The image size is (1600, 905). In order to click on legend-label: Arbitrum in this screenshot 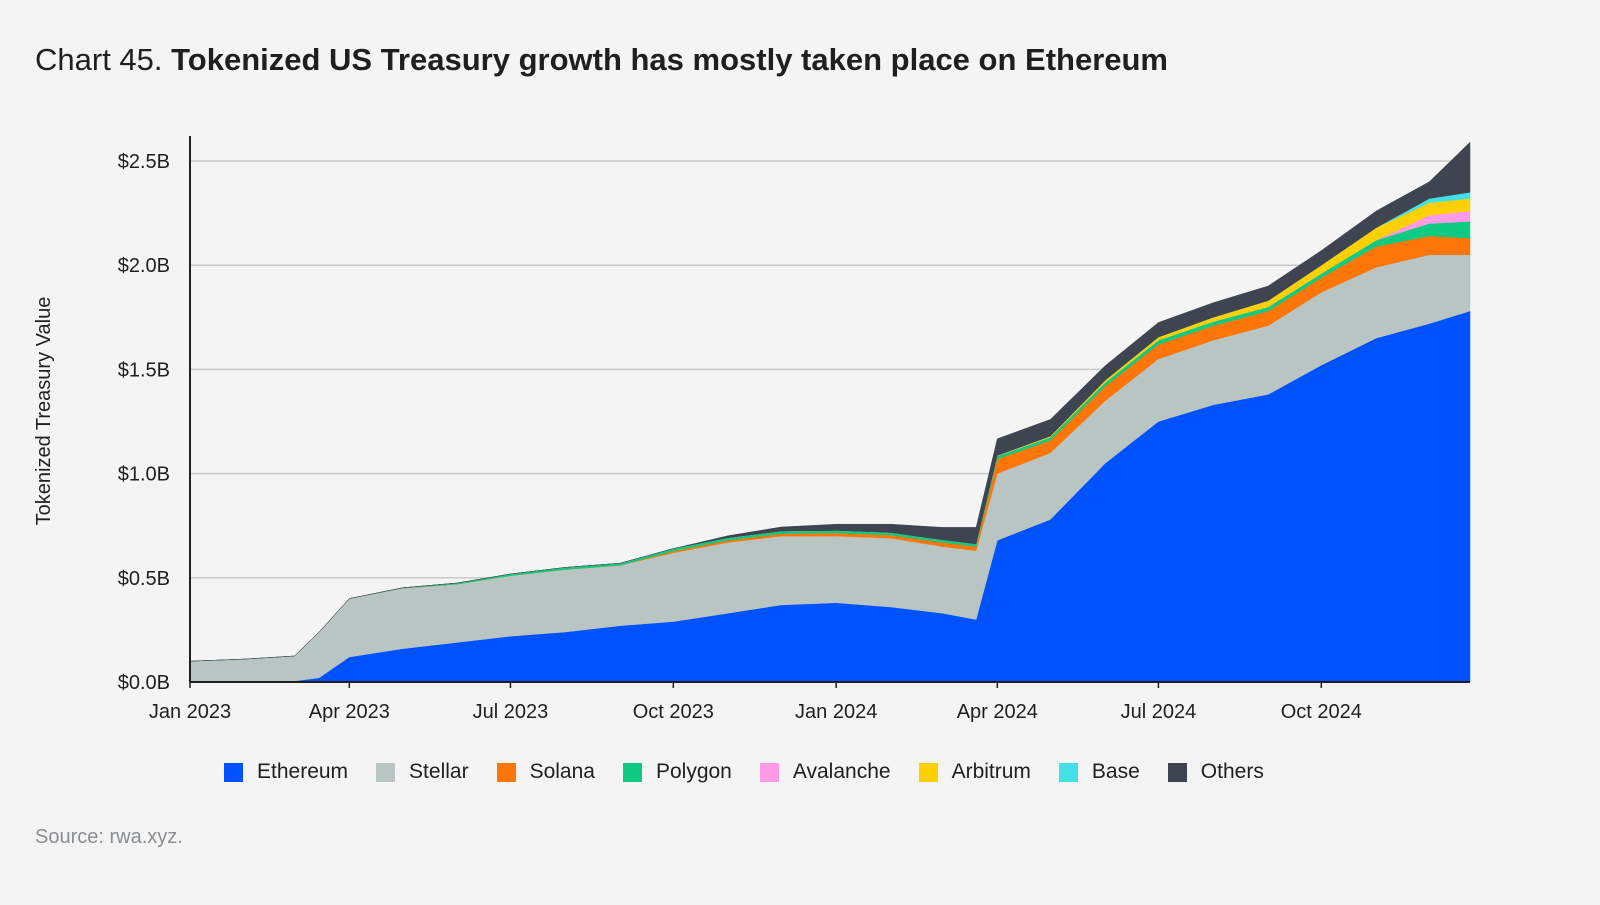, I will do `click(991, 771)`.